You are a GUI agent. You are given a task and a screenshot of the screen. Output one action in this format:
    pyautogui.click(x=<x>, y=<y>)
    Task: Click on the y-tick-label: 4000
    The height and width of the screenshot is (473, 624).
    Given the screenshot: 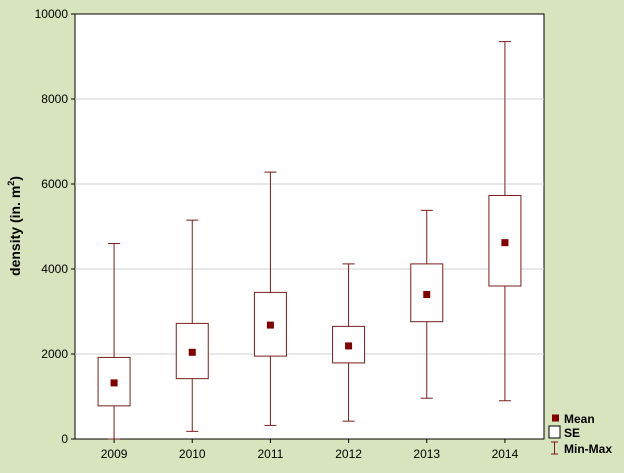 What is the action you would take?
    pyautogui.click(x=54, y=269)
    